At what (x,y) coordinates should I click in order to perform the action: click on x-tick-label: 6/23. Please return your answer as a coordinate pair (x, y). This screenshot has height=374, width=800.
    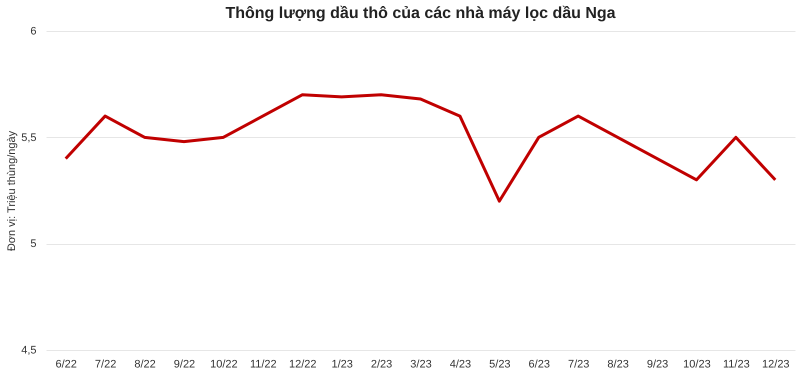
    Looking at the image, I should click on (539, 364).